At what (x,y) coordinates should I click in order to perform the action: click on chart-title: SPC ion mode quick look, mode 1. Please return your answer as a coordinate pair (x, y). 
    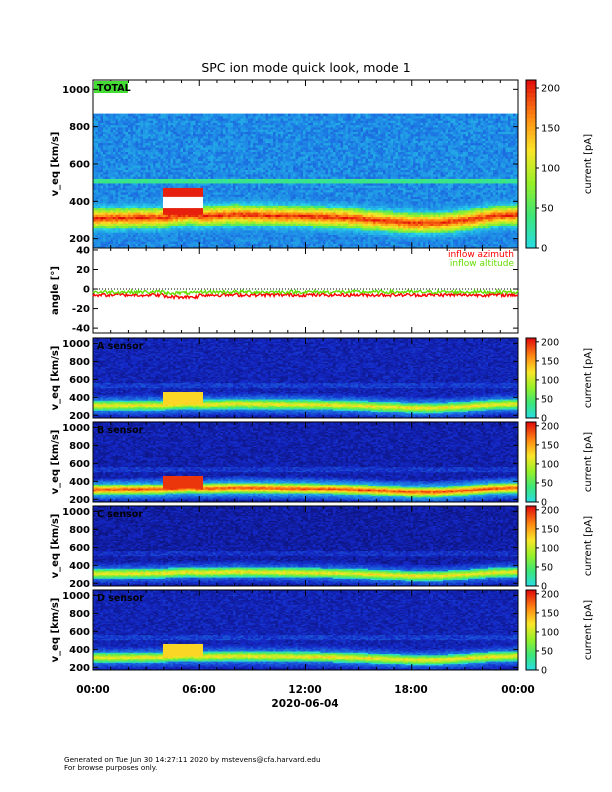
    Looking at the image, I should click on (305, 67).